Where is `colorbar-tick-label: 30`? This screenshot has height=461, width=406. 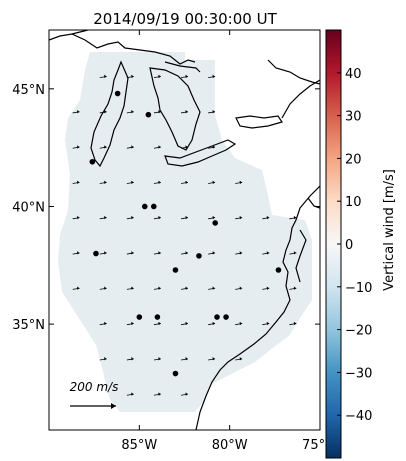
colorbar-tick-label: 30 is located at coordinates (353, 117).